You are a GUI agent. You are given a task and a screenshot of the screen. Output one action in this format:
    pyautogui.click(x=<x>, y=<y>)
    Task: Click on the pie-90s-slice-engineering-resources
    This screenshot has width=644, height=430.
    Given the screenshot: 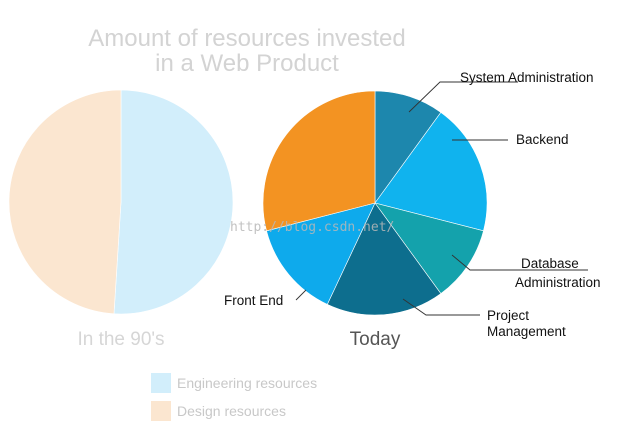 What is the action you would take?
    pyautogui.click(x=173, y=202)
    